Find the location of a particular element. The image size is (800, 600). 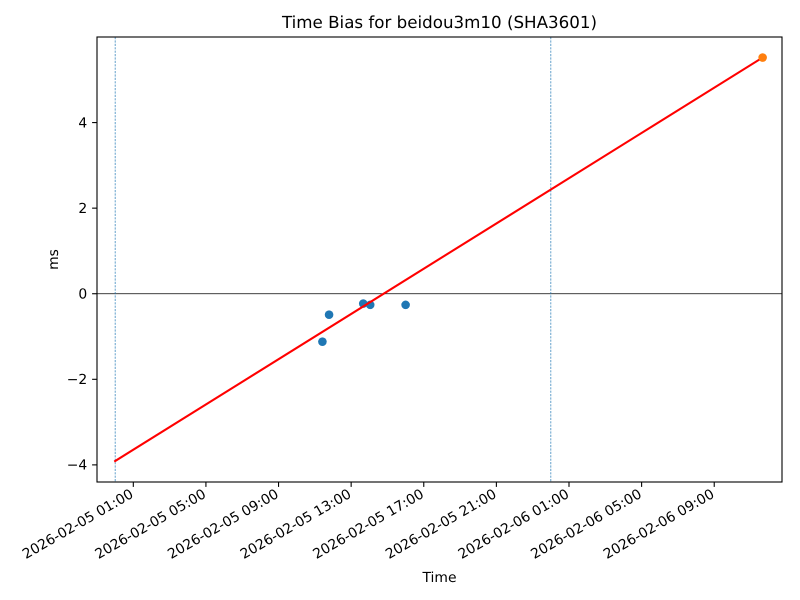

y-tick-label: 4 is located at coordinates (83, 123).